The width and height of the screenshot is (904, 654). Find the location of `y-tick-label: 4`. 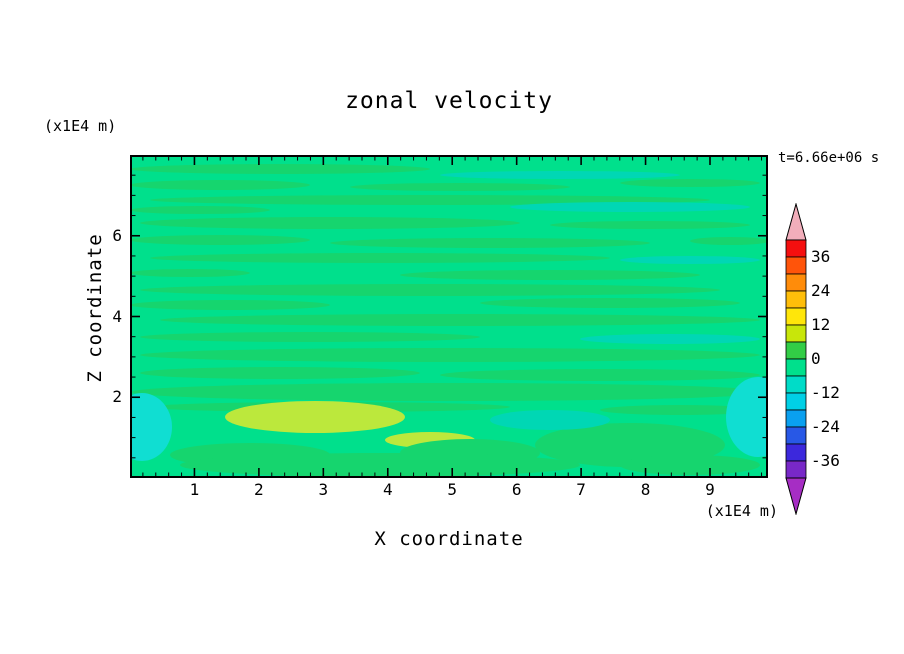

y-tick-label: 4 is located at coordinates (117, 316).